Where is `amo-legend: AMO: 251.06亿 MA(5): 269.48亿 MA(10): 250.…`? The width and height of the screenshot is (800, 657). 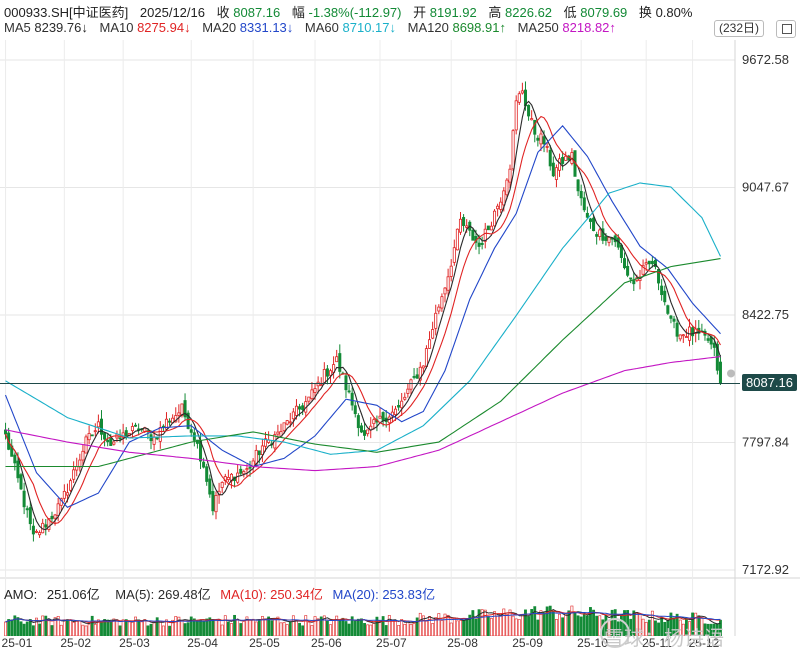 amo-legend: AMO: 251.06亿 MA(5): 269.48亿 MA(10): 250.… is located at coordinates (402, 593).